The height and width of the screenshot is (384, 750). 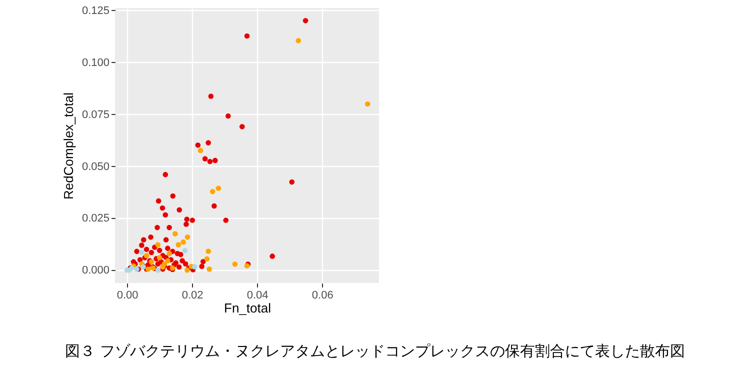 I want to click on x-tick-label: 0.00, so click(x=127, y=296).